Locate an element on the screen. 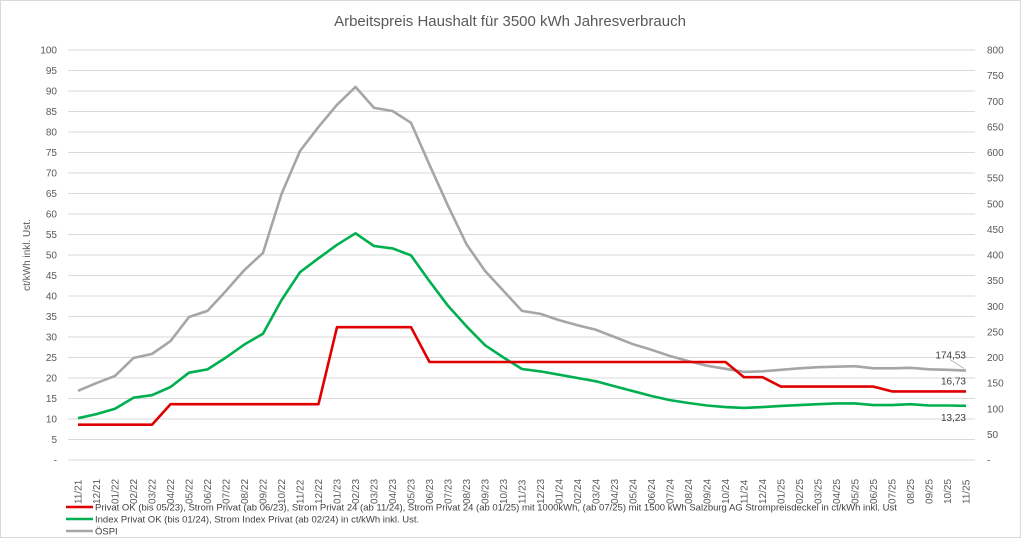  x-tick-label: 12/22 is located at coordinates (319, 491).